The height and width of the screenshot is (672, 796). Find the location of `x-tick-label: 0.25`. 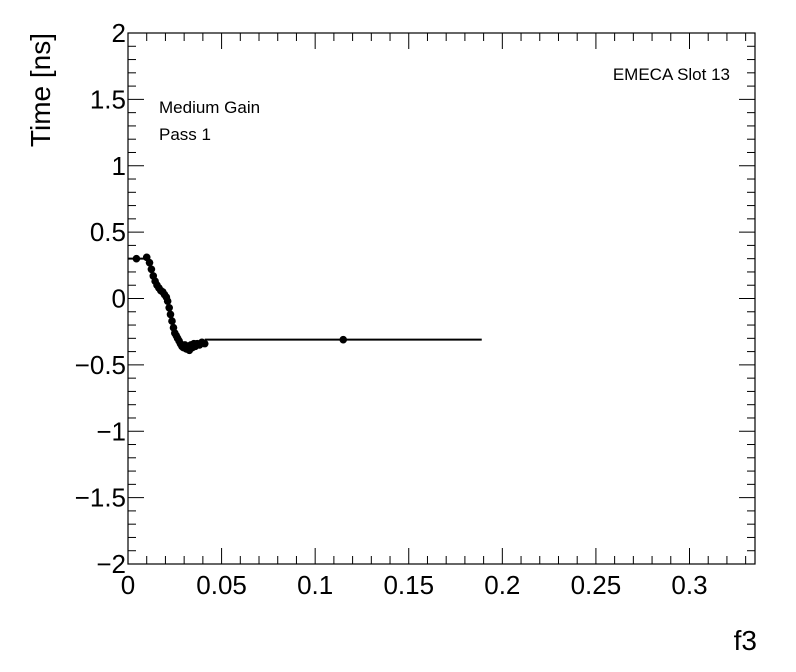

x-tick-label: 0.25 is located at coordinates (596, 585).